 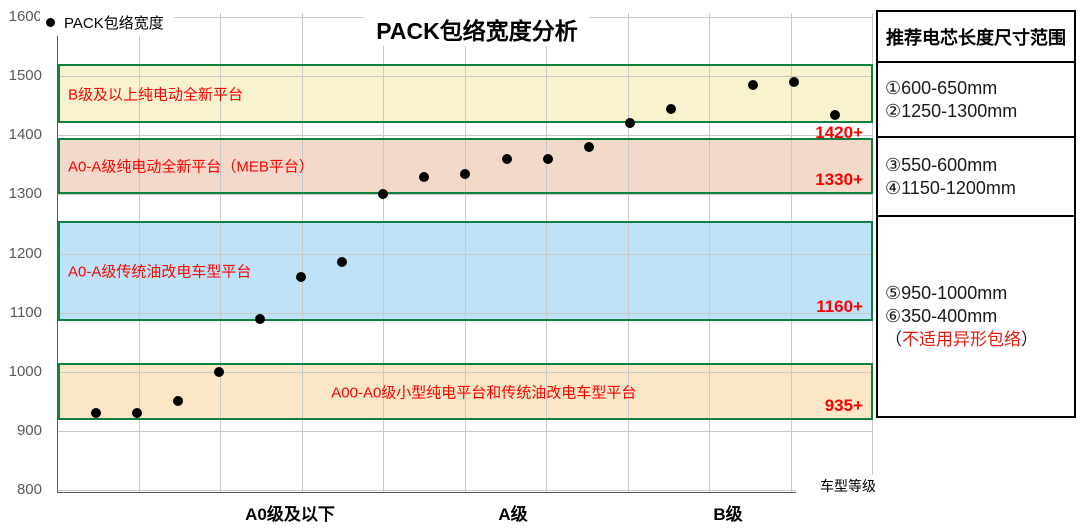 I want to click on band-label: A00-A0级小型纯电平台和传统油改电车型平台, so click(x=484, y=393).